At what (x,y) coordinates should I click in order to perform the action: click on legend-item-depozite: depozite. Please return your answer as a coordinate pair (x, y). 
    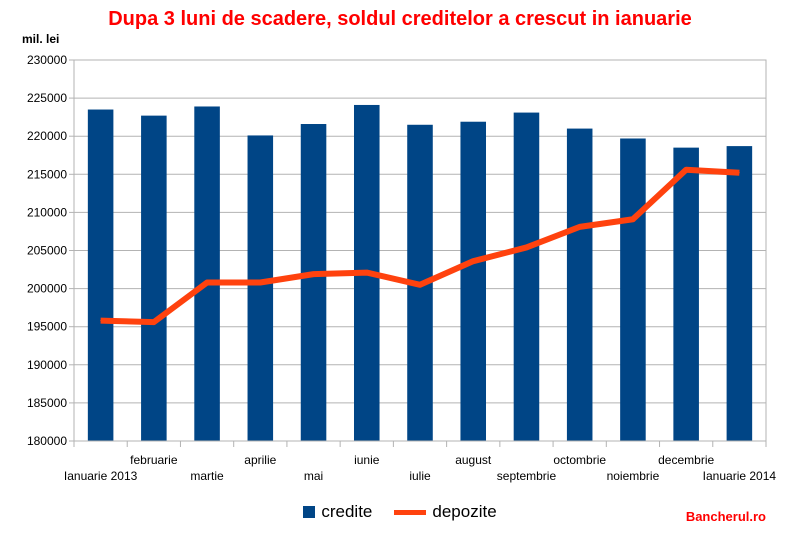
    Looking at the image, I should click on (445, 512).